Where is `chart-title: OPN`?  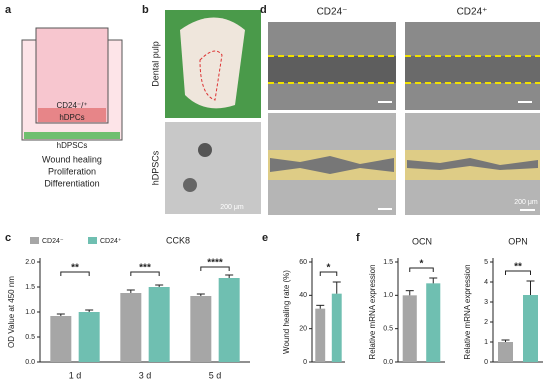 chart-title: OPN is located at coordinates (518, 241).